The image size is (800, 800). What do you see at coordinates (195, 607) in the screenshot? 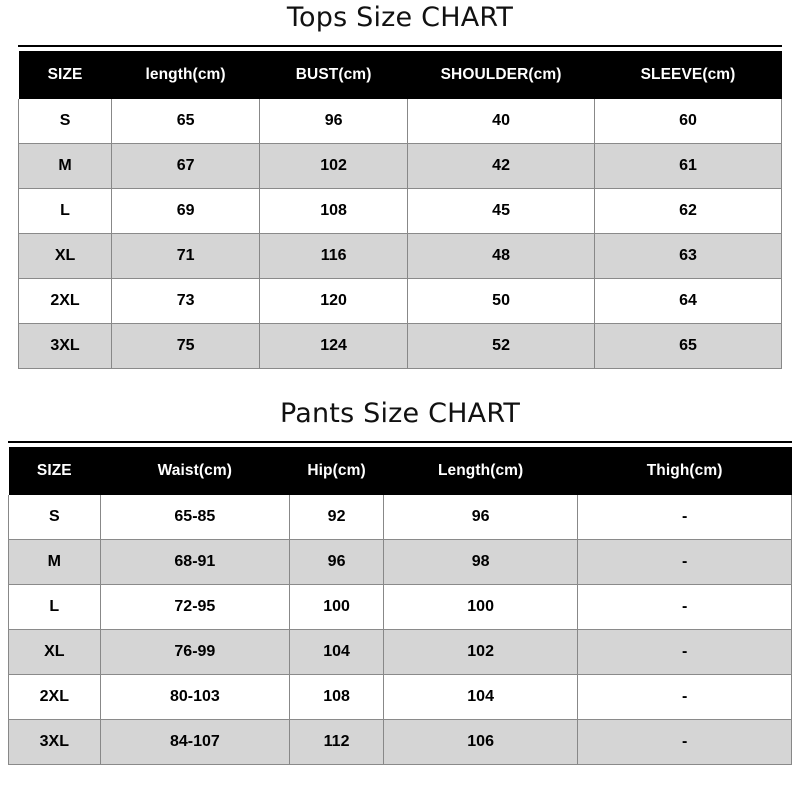
I see `pants-cell-waist: 72-95` at bounding box center [195, 607].